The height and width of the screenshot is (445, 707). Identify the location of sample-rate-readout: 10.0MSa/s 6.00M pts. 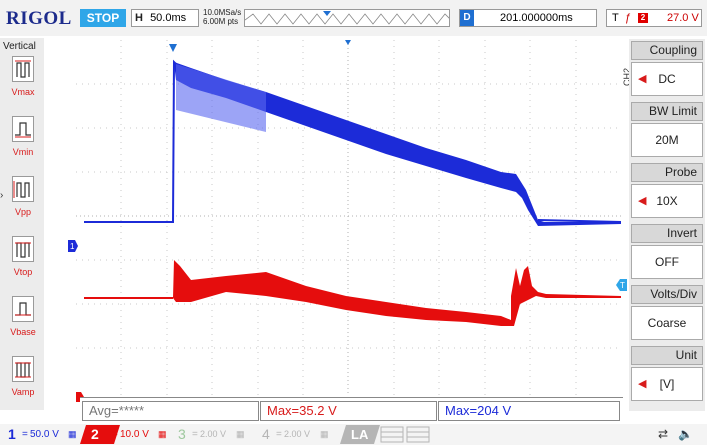
(222, 17).